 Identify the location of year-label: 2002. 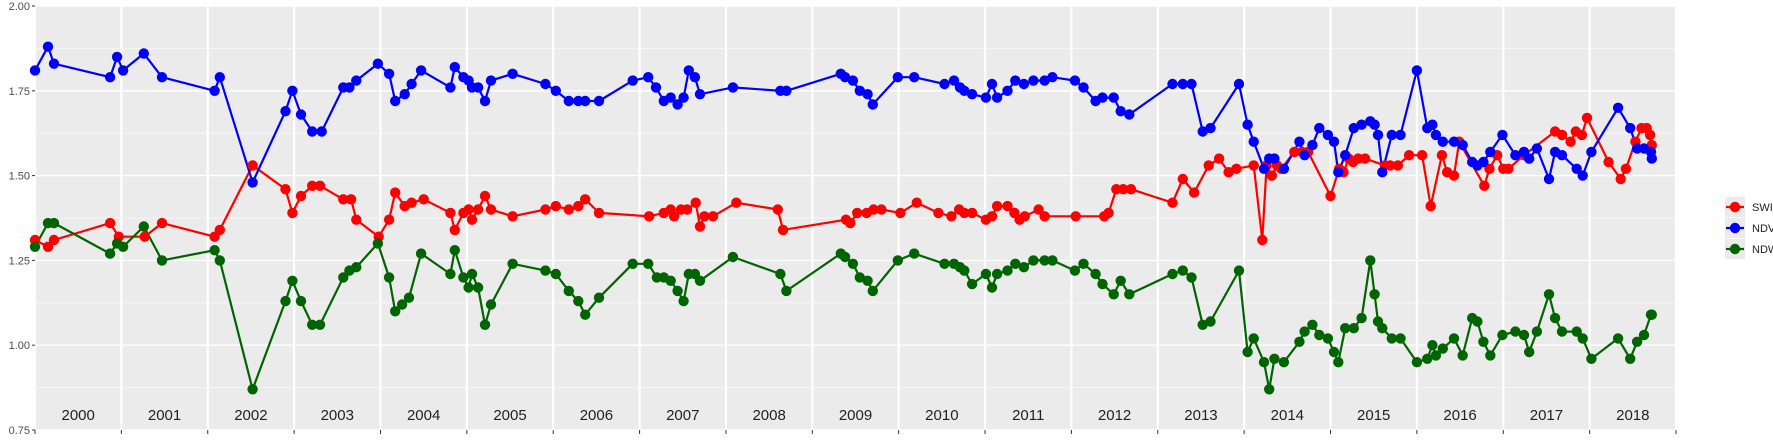
(250, 415).